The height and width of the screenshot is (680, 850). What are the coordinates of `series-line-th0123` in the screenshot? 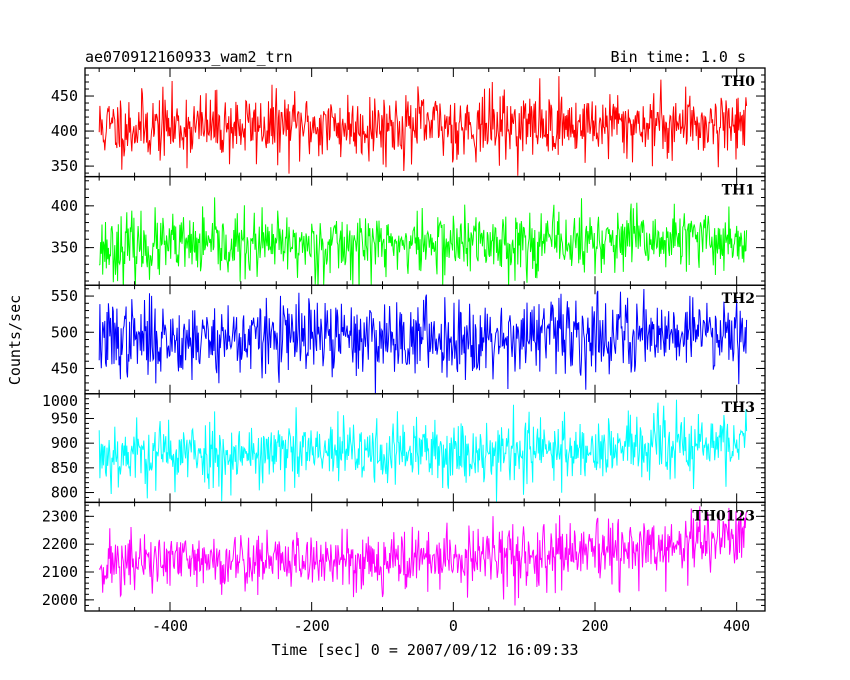 It's located at (423, 556).